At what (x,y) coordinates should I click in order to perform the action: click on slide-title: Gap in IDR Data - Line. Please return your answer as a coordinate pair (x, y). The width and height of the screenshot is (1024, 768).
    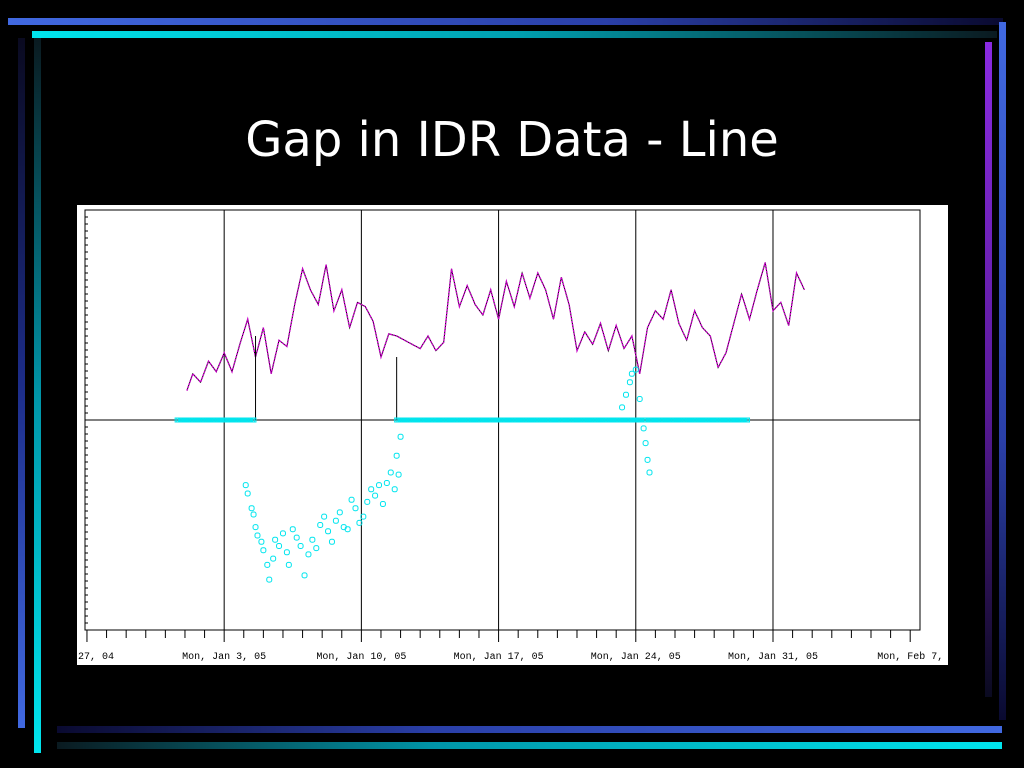
    Looking at the image, I should click on (512, 140).